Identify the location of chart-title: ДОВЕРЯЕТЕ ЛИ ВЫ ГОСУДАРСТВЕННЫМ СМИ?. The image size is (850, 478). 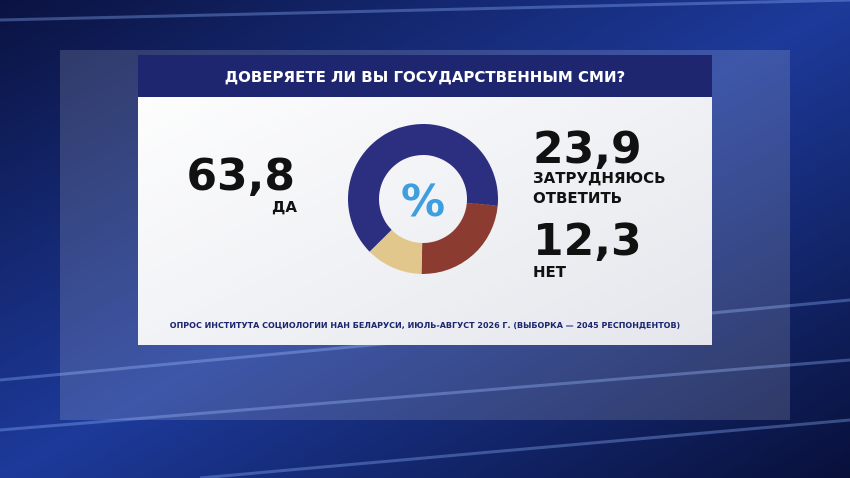
(425, 77).